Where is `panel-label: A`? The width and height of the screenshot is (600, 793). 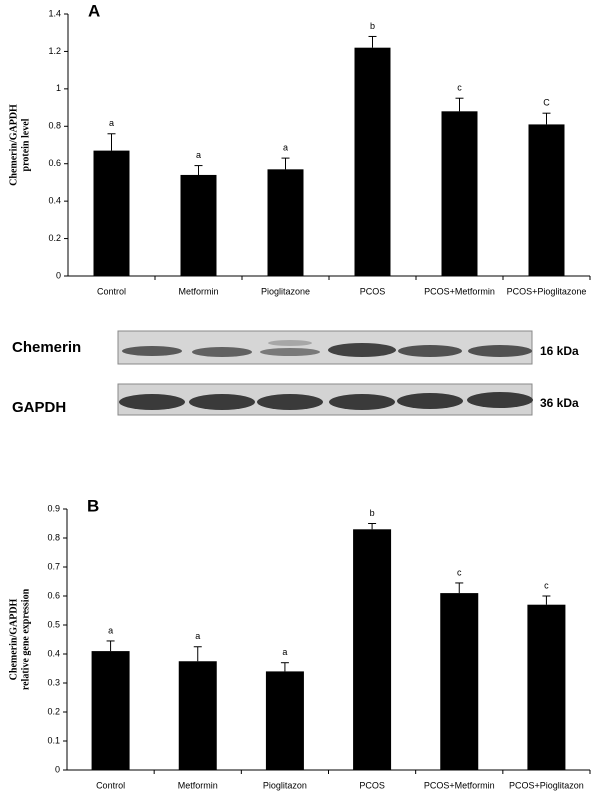 panel-label: A is located at coordinates (94, 10).